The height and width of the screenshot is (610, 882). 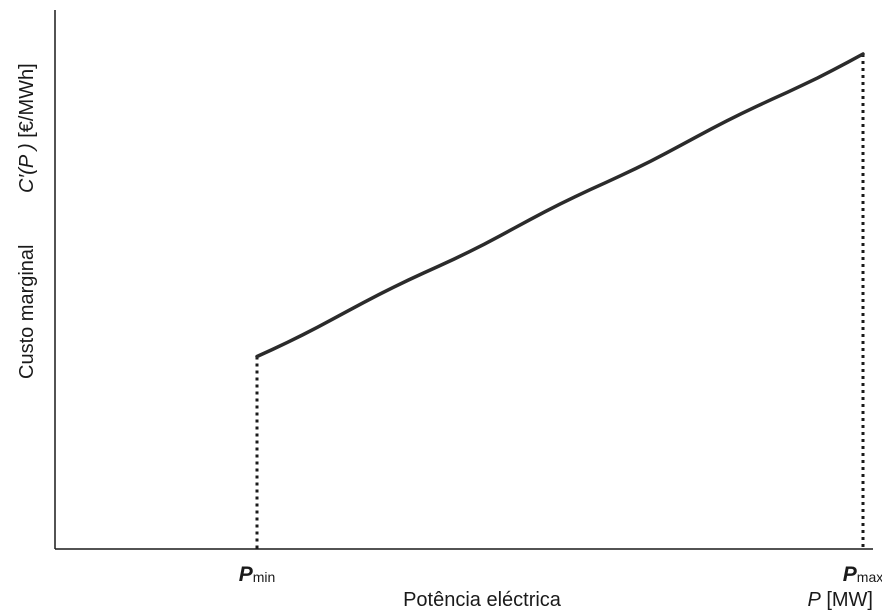 What do you see at coordinates (27, 103) in the screenshot?
I see `y-axis-unit-label: [€/MWh]` at bounding box center [27, 103].